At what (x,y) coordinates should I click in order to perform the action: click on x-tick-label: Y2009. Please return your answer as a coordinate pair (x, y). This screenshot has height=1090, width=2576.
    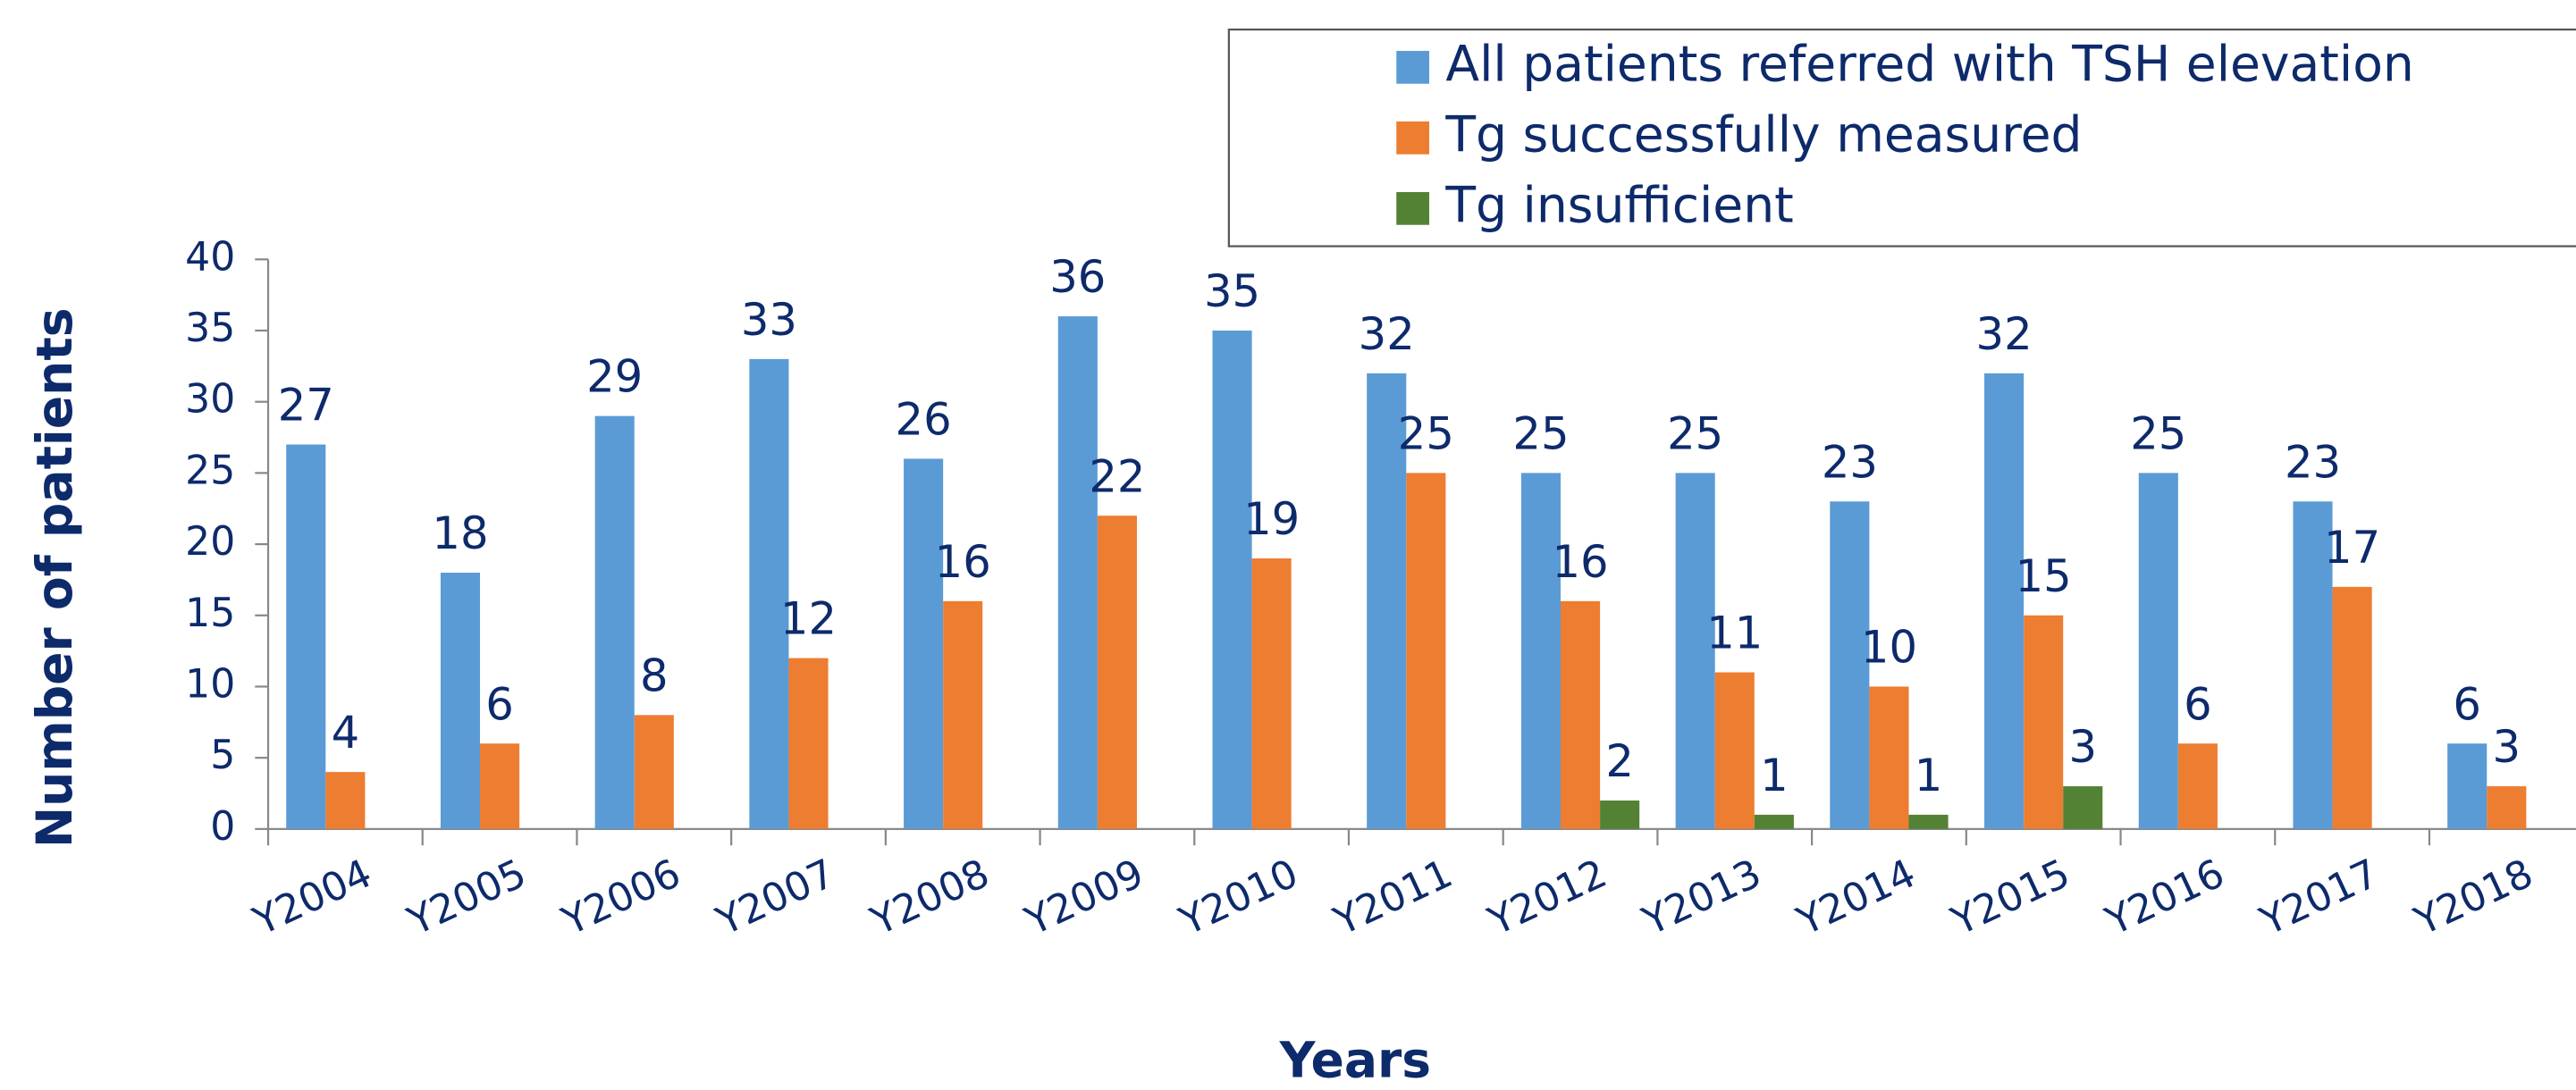
    Looking at the image, I should click on (1085, 897).